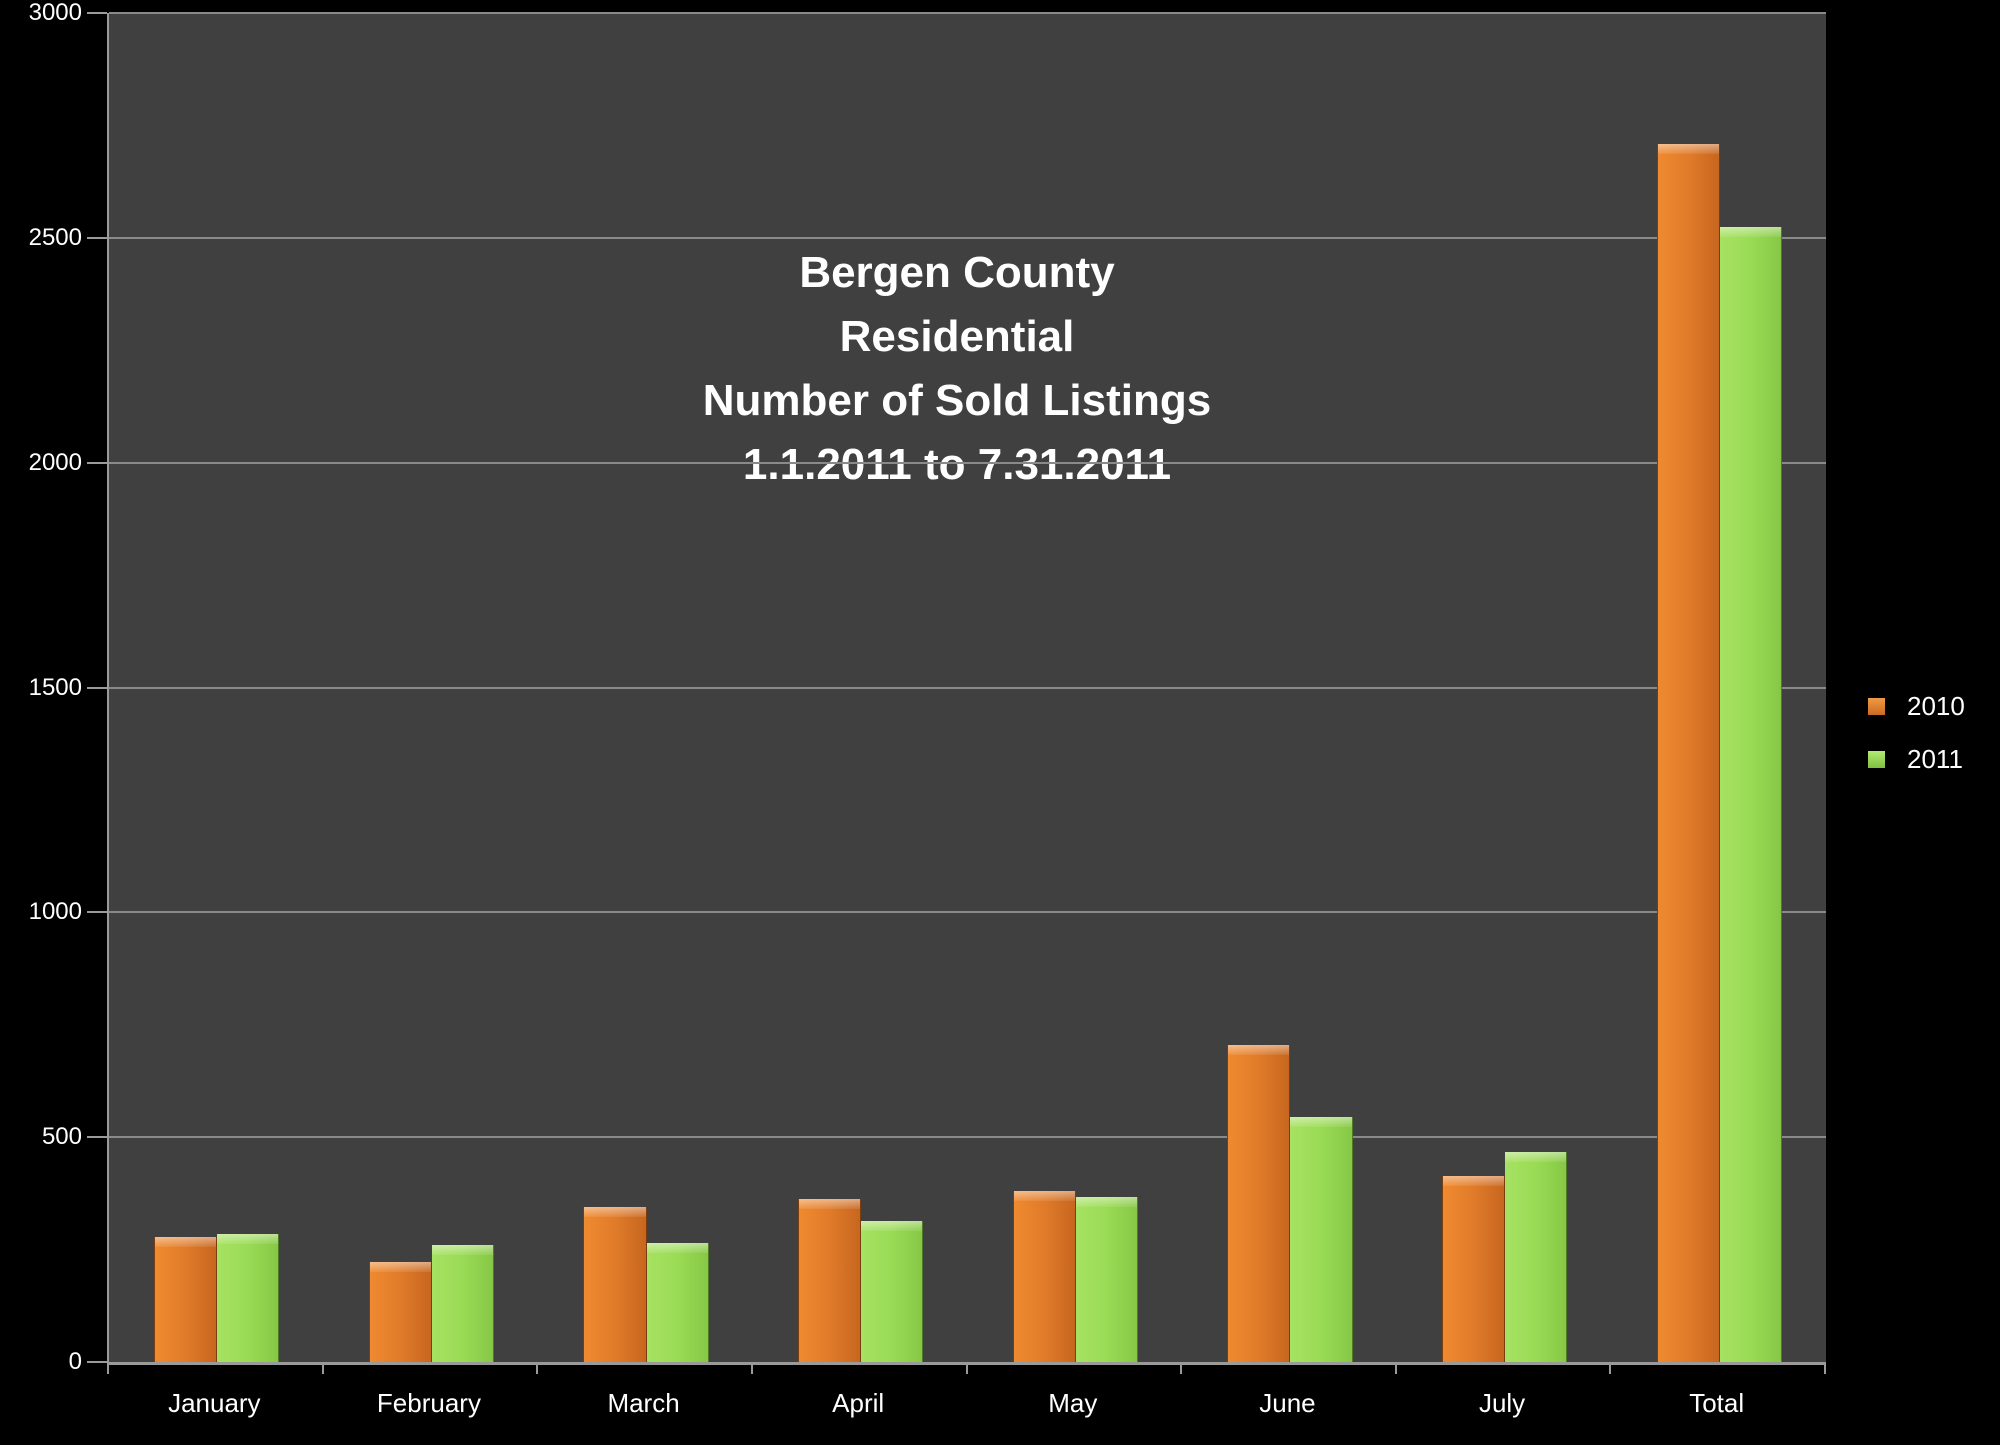 The image size is (2000, 1445). What do you see at coordinates (1876, 759) in the screenshot?
I see `legend-marker-2011-icon` at bounding box center [1876, 759].